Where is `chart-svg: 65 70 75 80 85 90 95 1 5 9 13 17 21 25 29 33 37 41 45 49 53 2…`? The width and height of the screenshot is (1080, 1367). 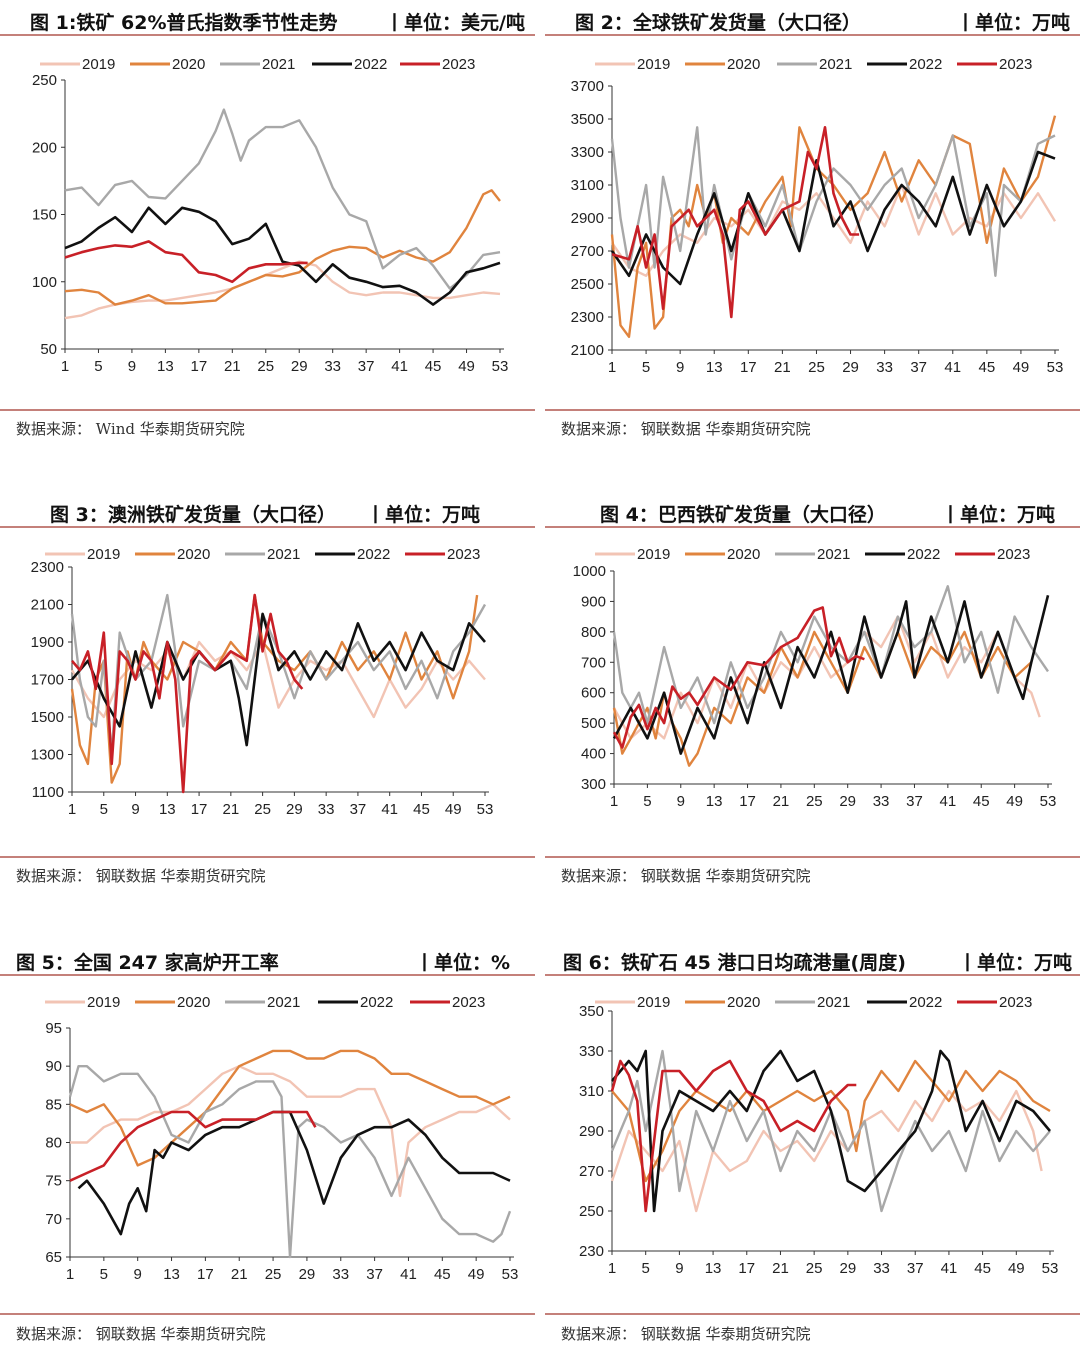
chart-svg: 65 70 75 80 85 90 95 1 5 9 13 17 21 25 29 33 37 41 45 49 53 2… is located at coordinates (281, 1138).